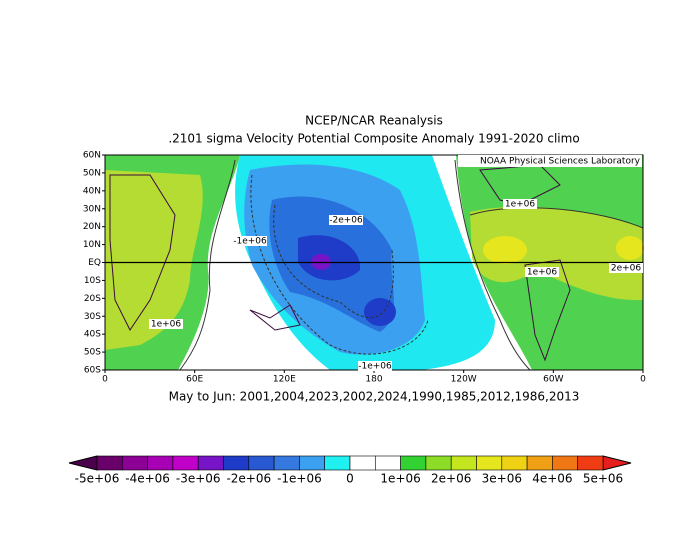 The height and width of the screenshot is (546, 700). Describe the element at coordinates (198, 479) in the screenshot. I see `colorbar-label: -3e+06` at that location.